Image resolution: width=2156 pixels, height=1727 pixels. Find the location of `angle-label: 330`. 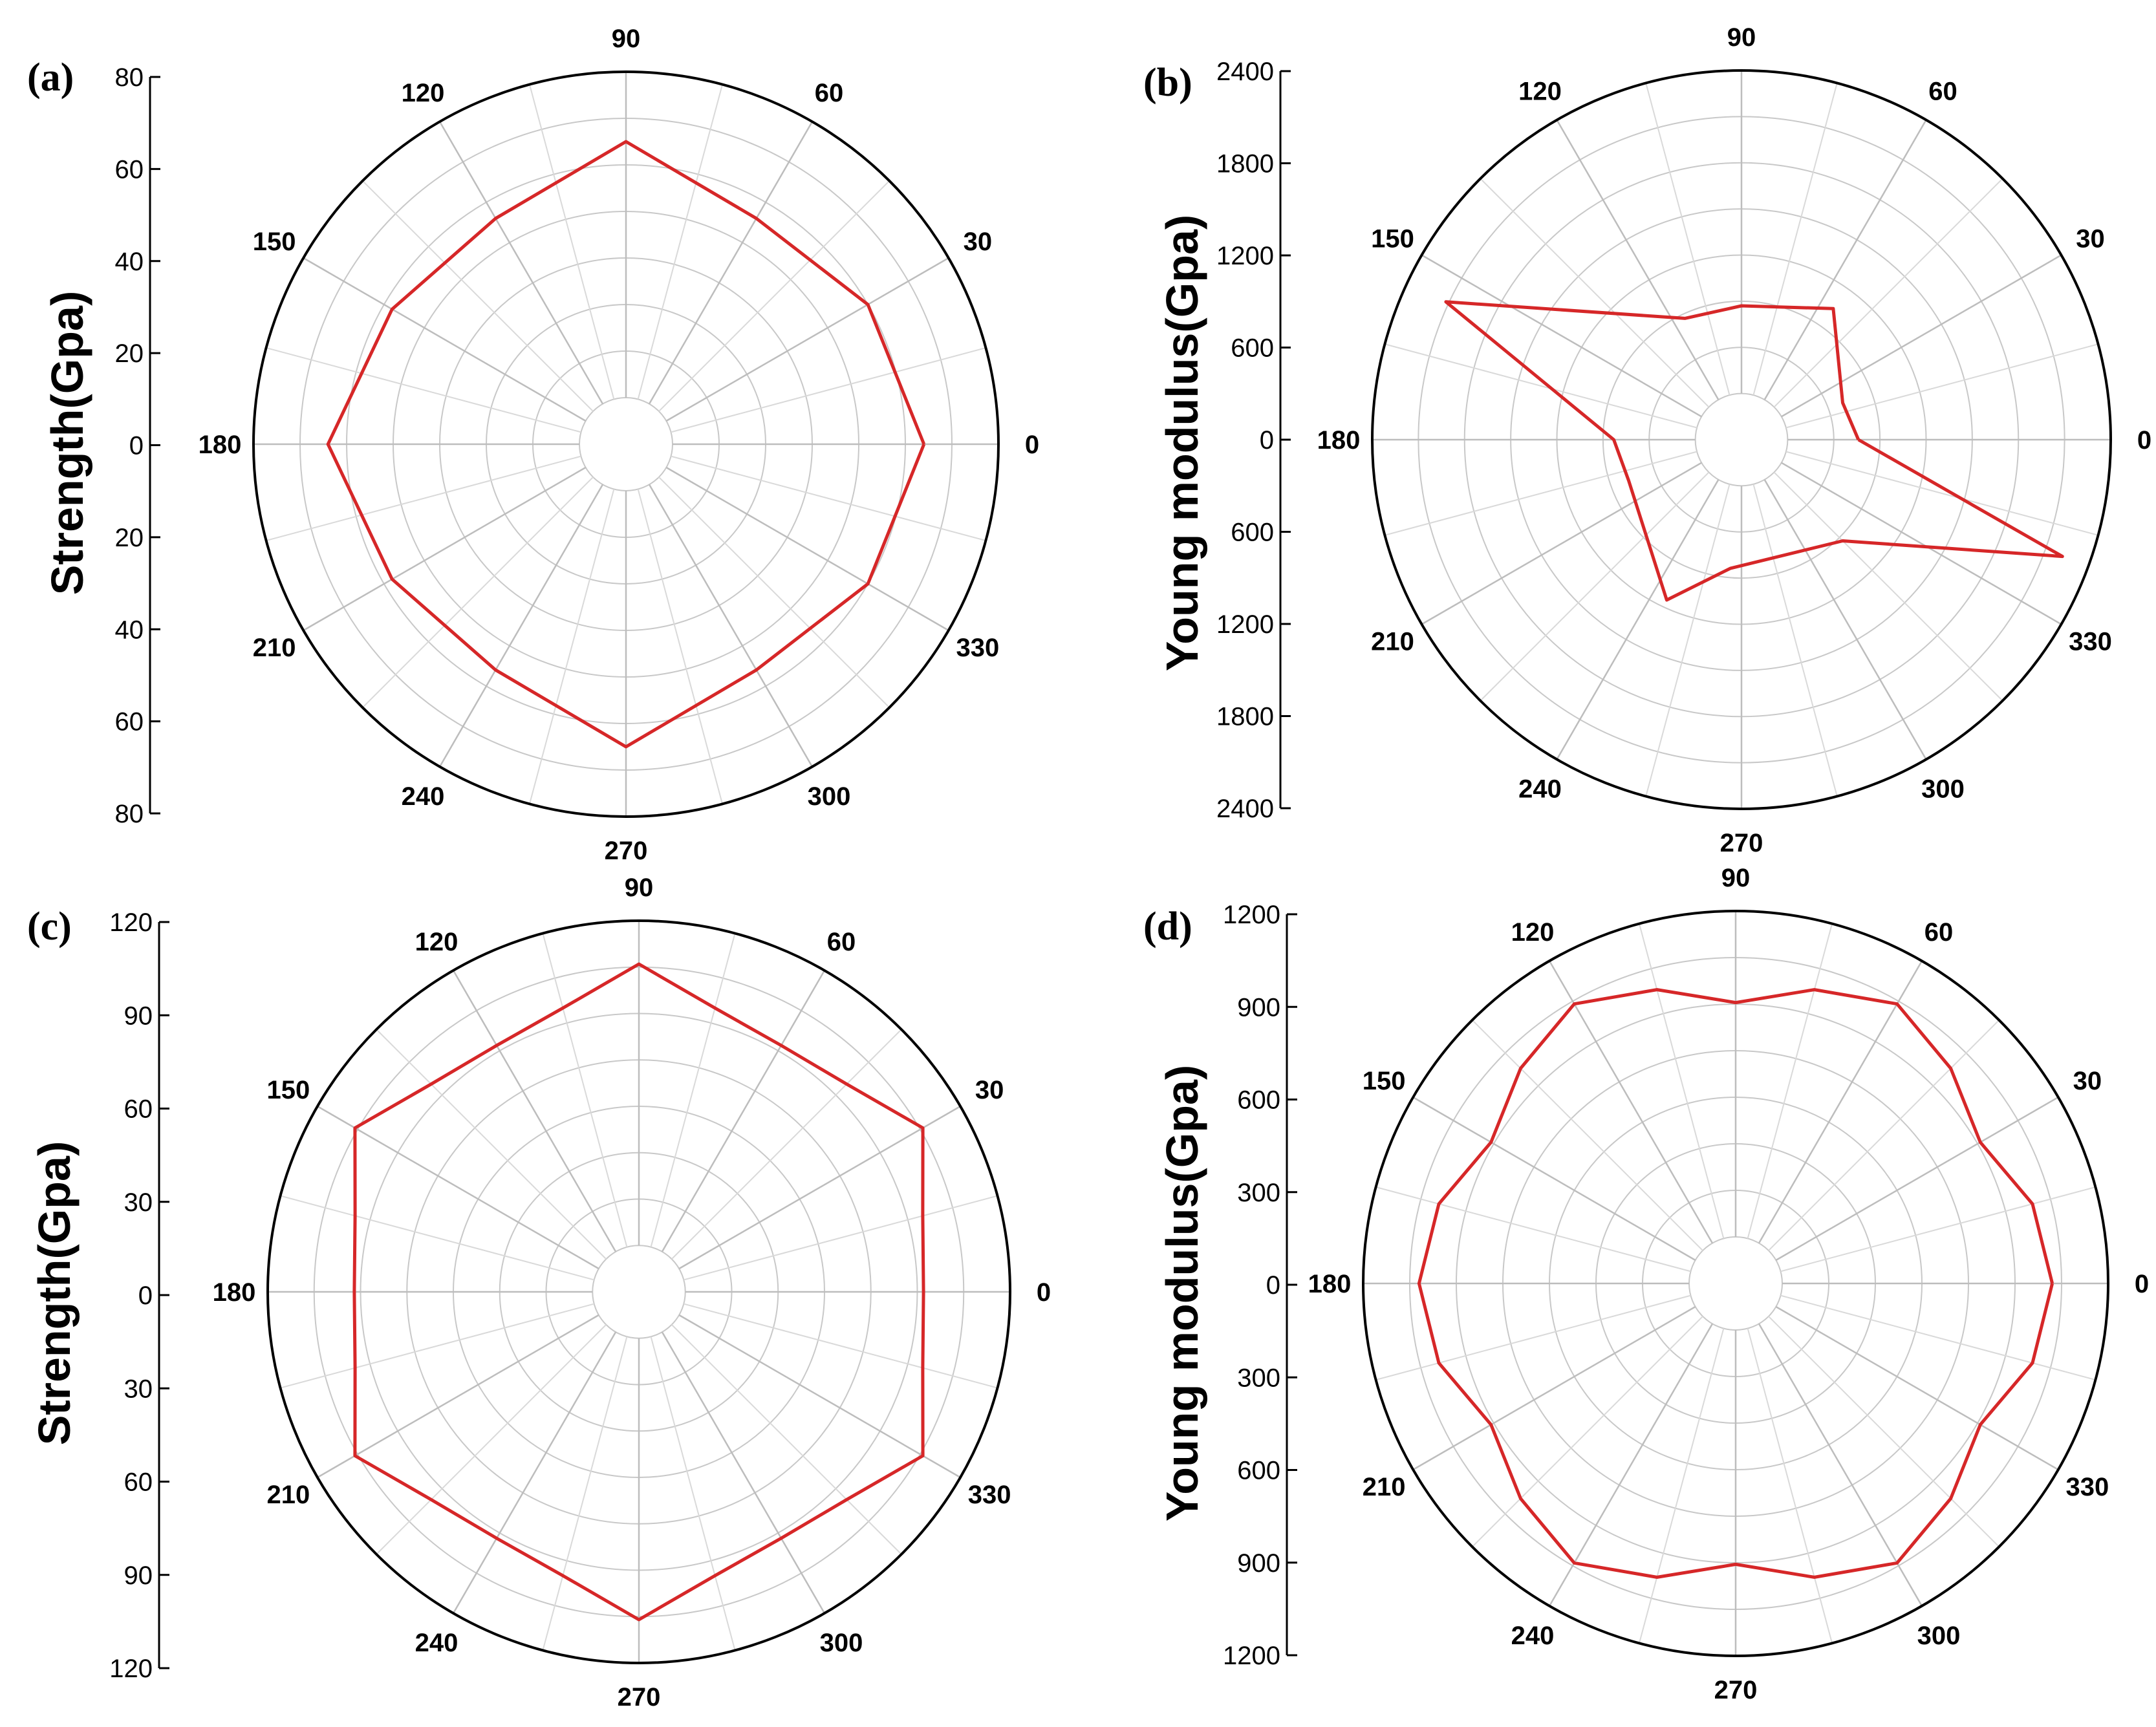

angle-label: 330 is located at coordinates (2090, 642).